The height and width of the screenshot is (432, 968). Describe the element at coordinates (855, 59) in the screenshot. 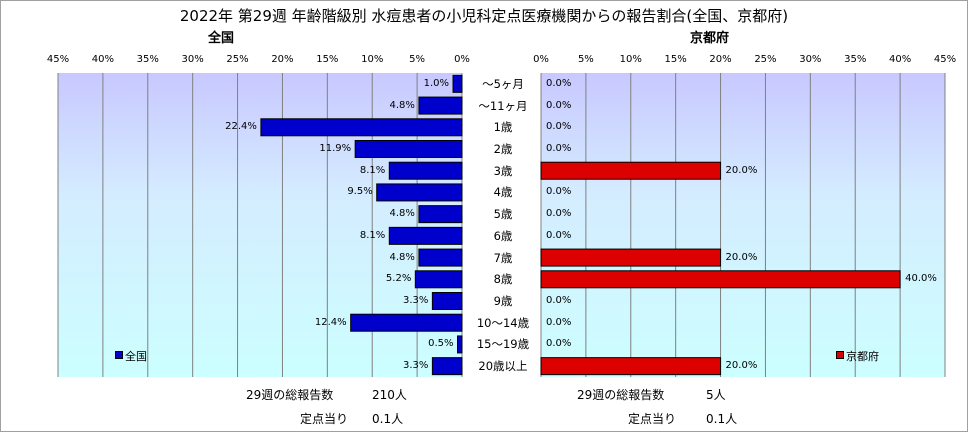

I see `right-tick-label: 35%` at that location.